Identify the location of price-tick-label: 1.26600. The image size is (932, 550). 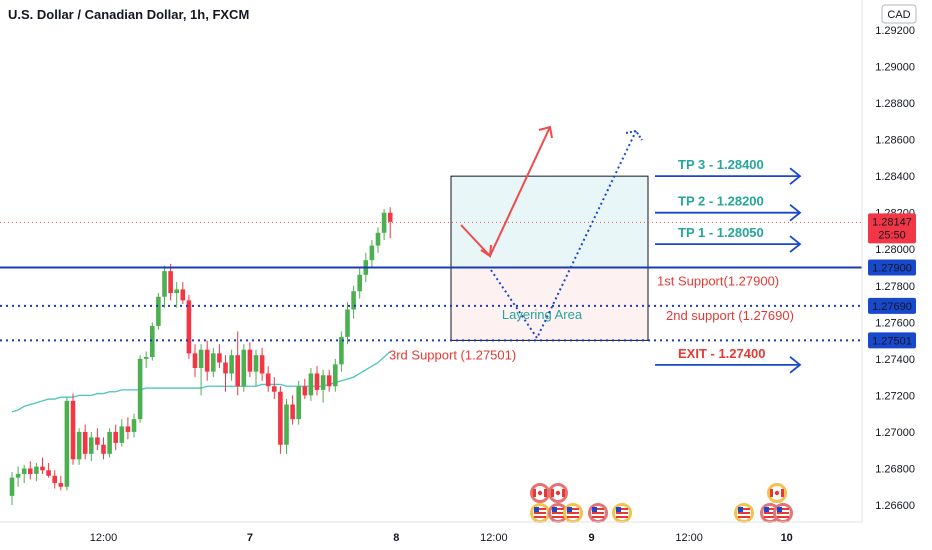
(895, 506).